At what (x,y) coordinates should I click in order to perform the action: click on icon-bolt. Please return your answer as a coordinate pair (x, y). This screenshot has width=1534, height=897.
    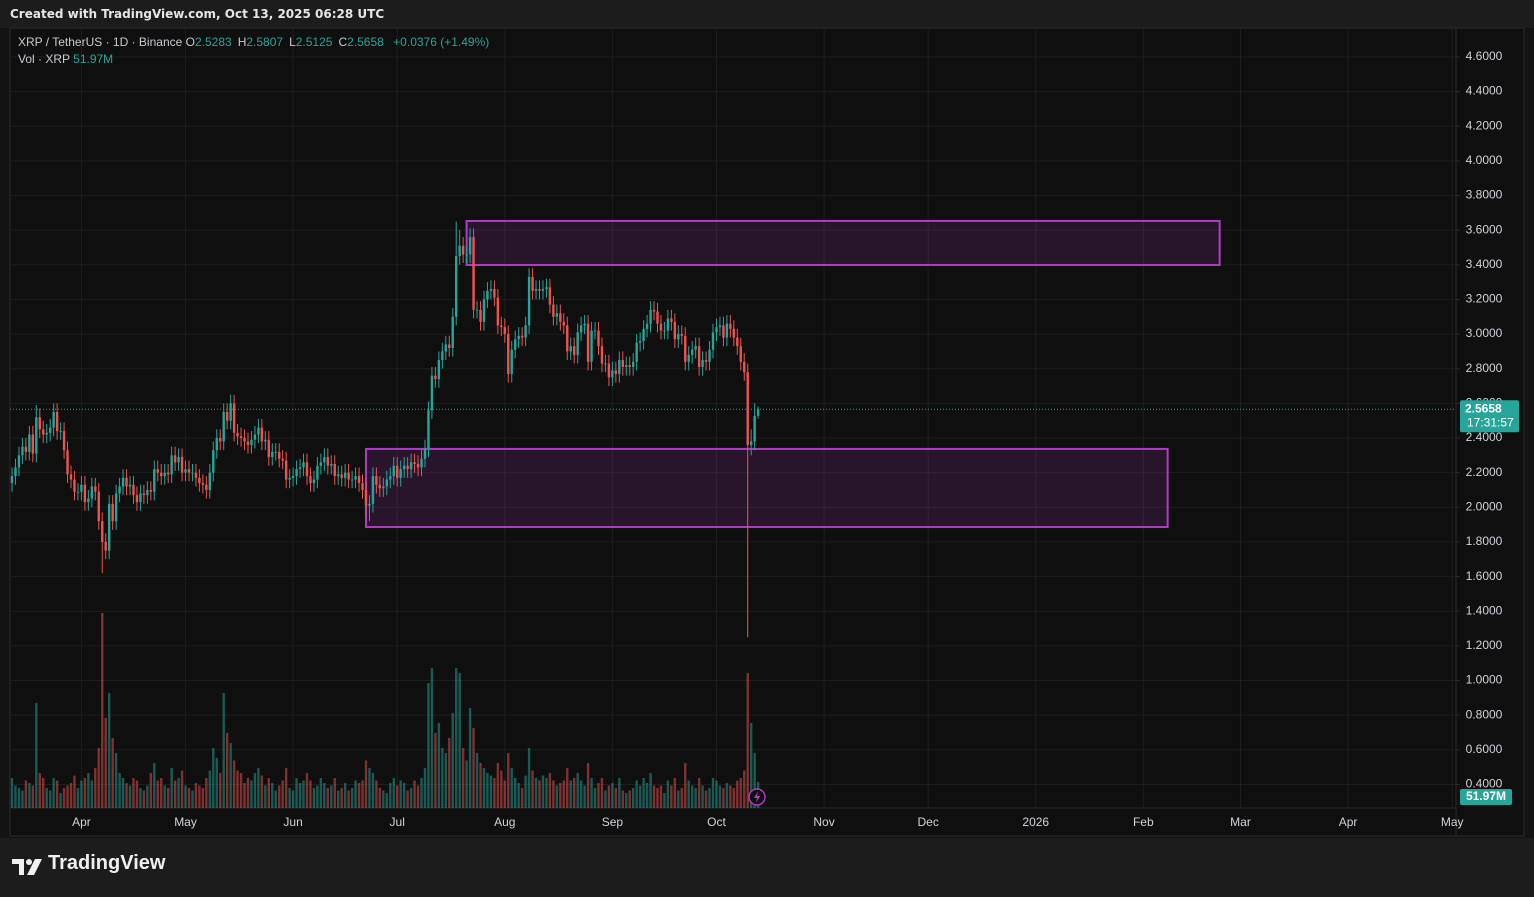
    Looking at the image, I should click on (757, 797).